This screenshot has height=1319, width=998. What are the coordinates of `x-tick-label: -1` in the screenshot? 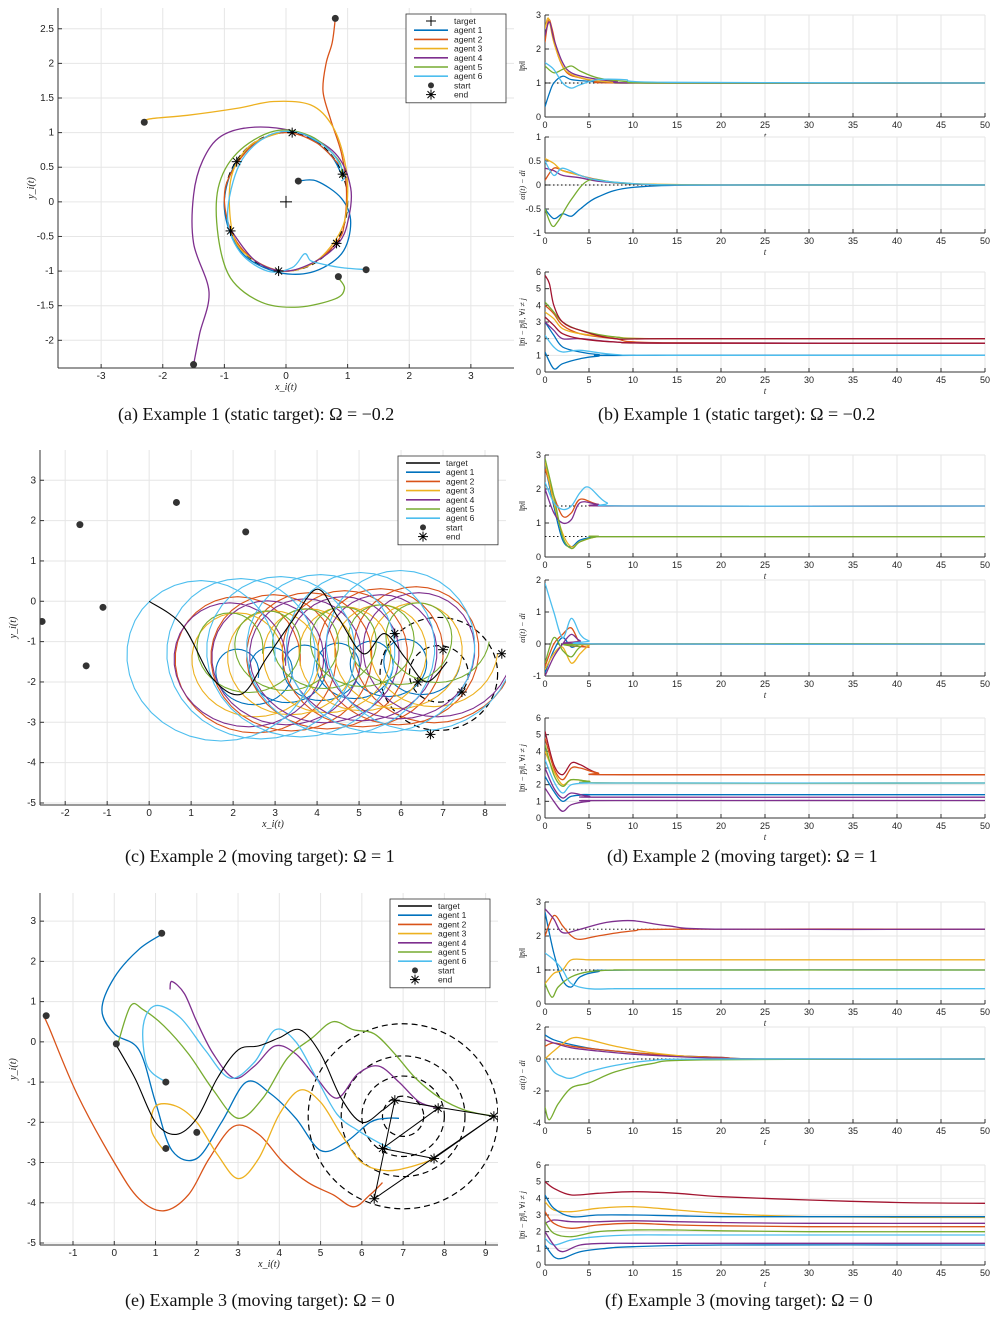 It's located at (73, 1253).